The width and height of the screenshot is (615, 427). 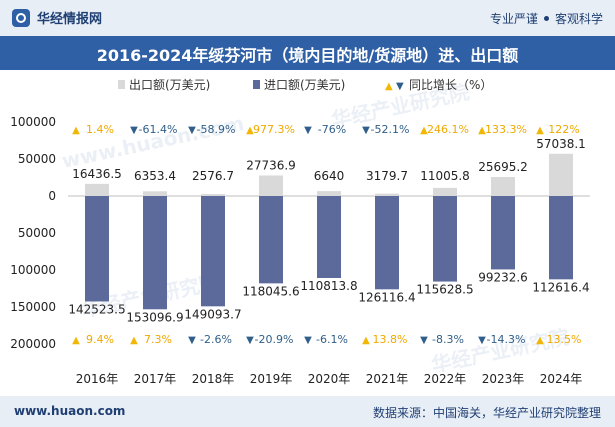 I want to click on import-value-label: 142523.5, so click(x=96, y=309).